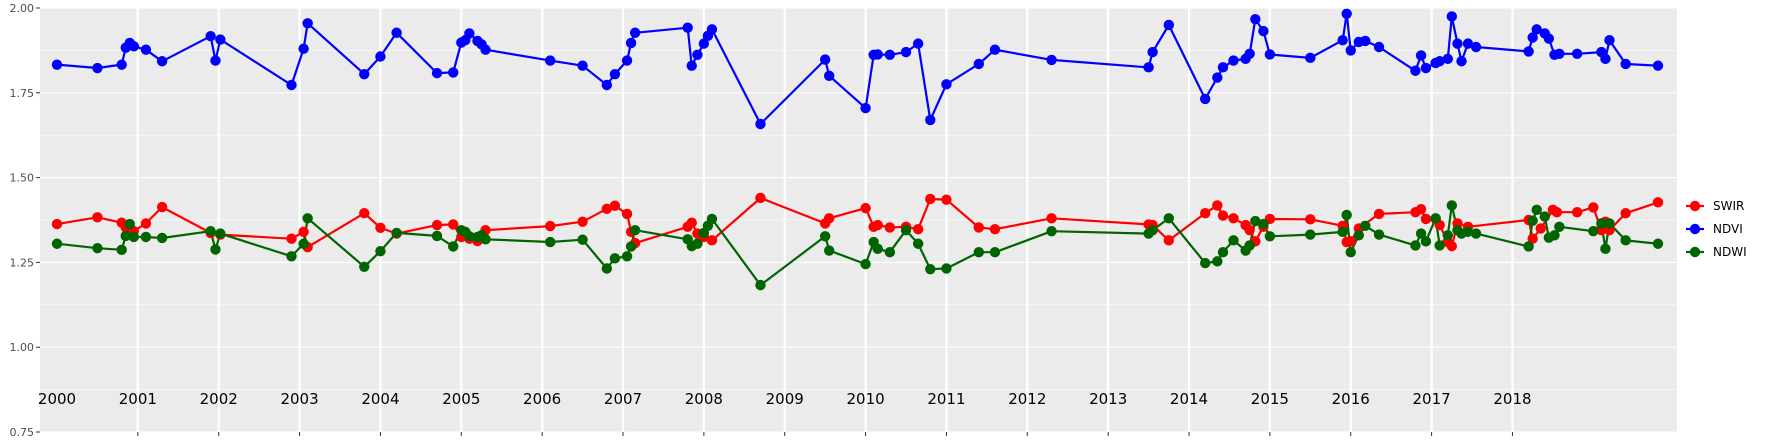 The image size is (1773, 446). I want to click on year-label: 2013, so click(1108, 399).